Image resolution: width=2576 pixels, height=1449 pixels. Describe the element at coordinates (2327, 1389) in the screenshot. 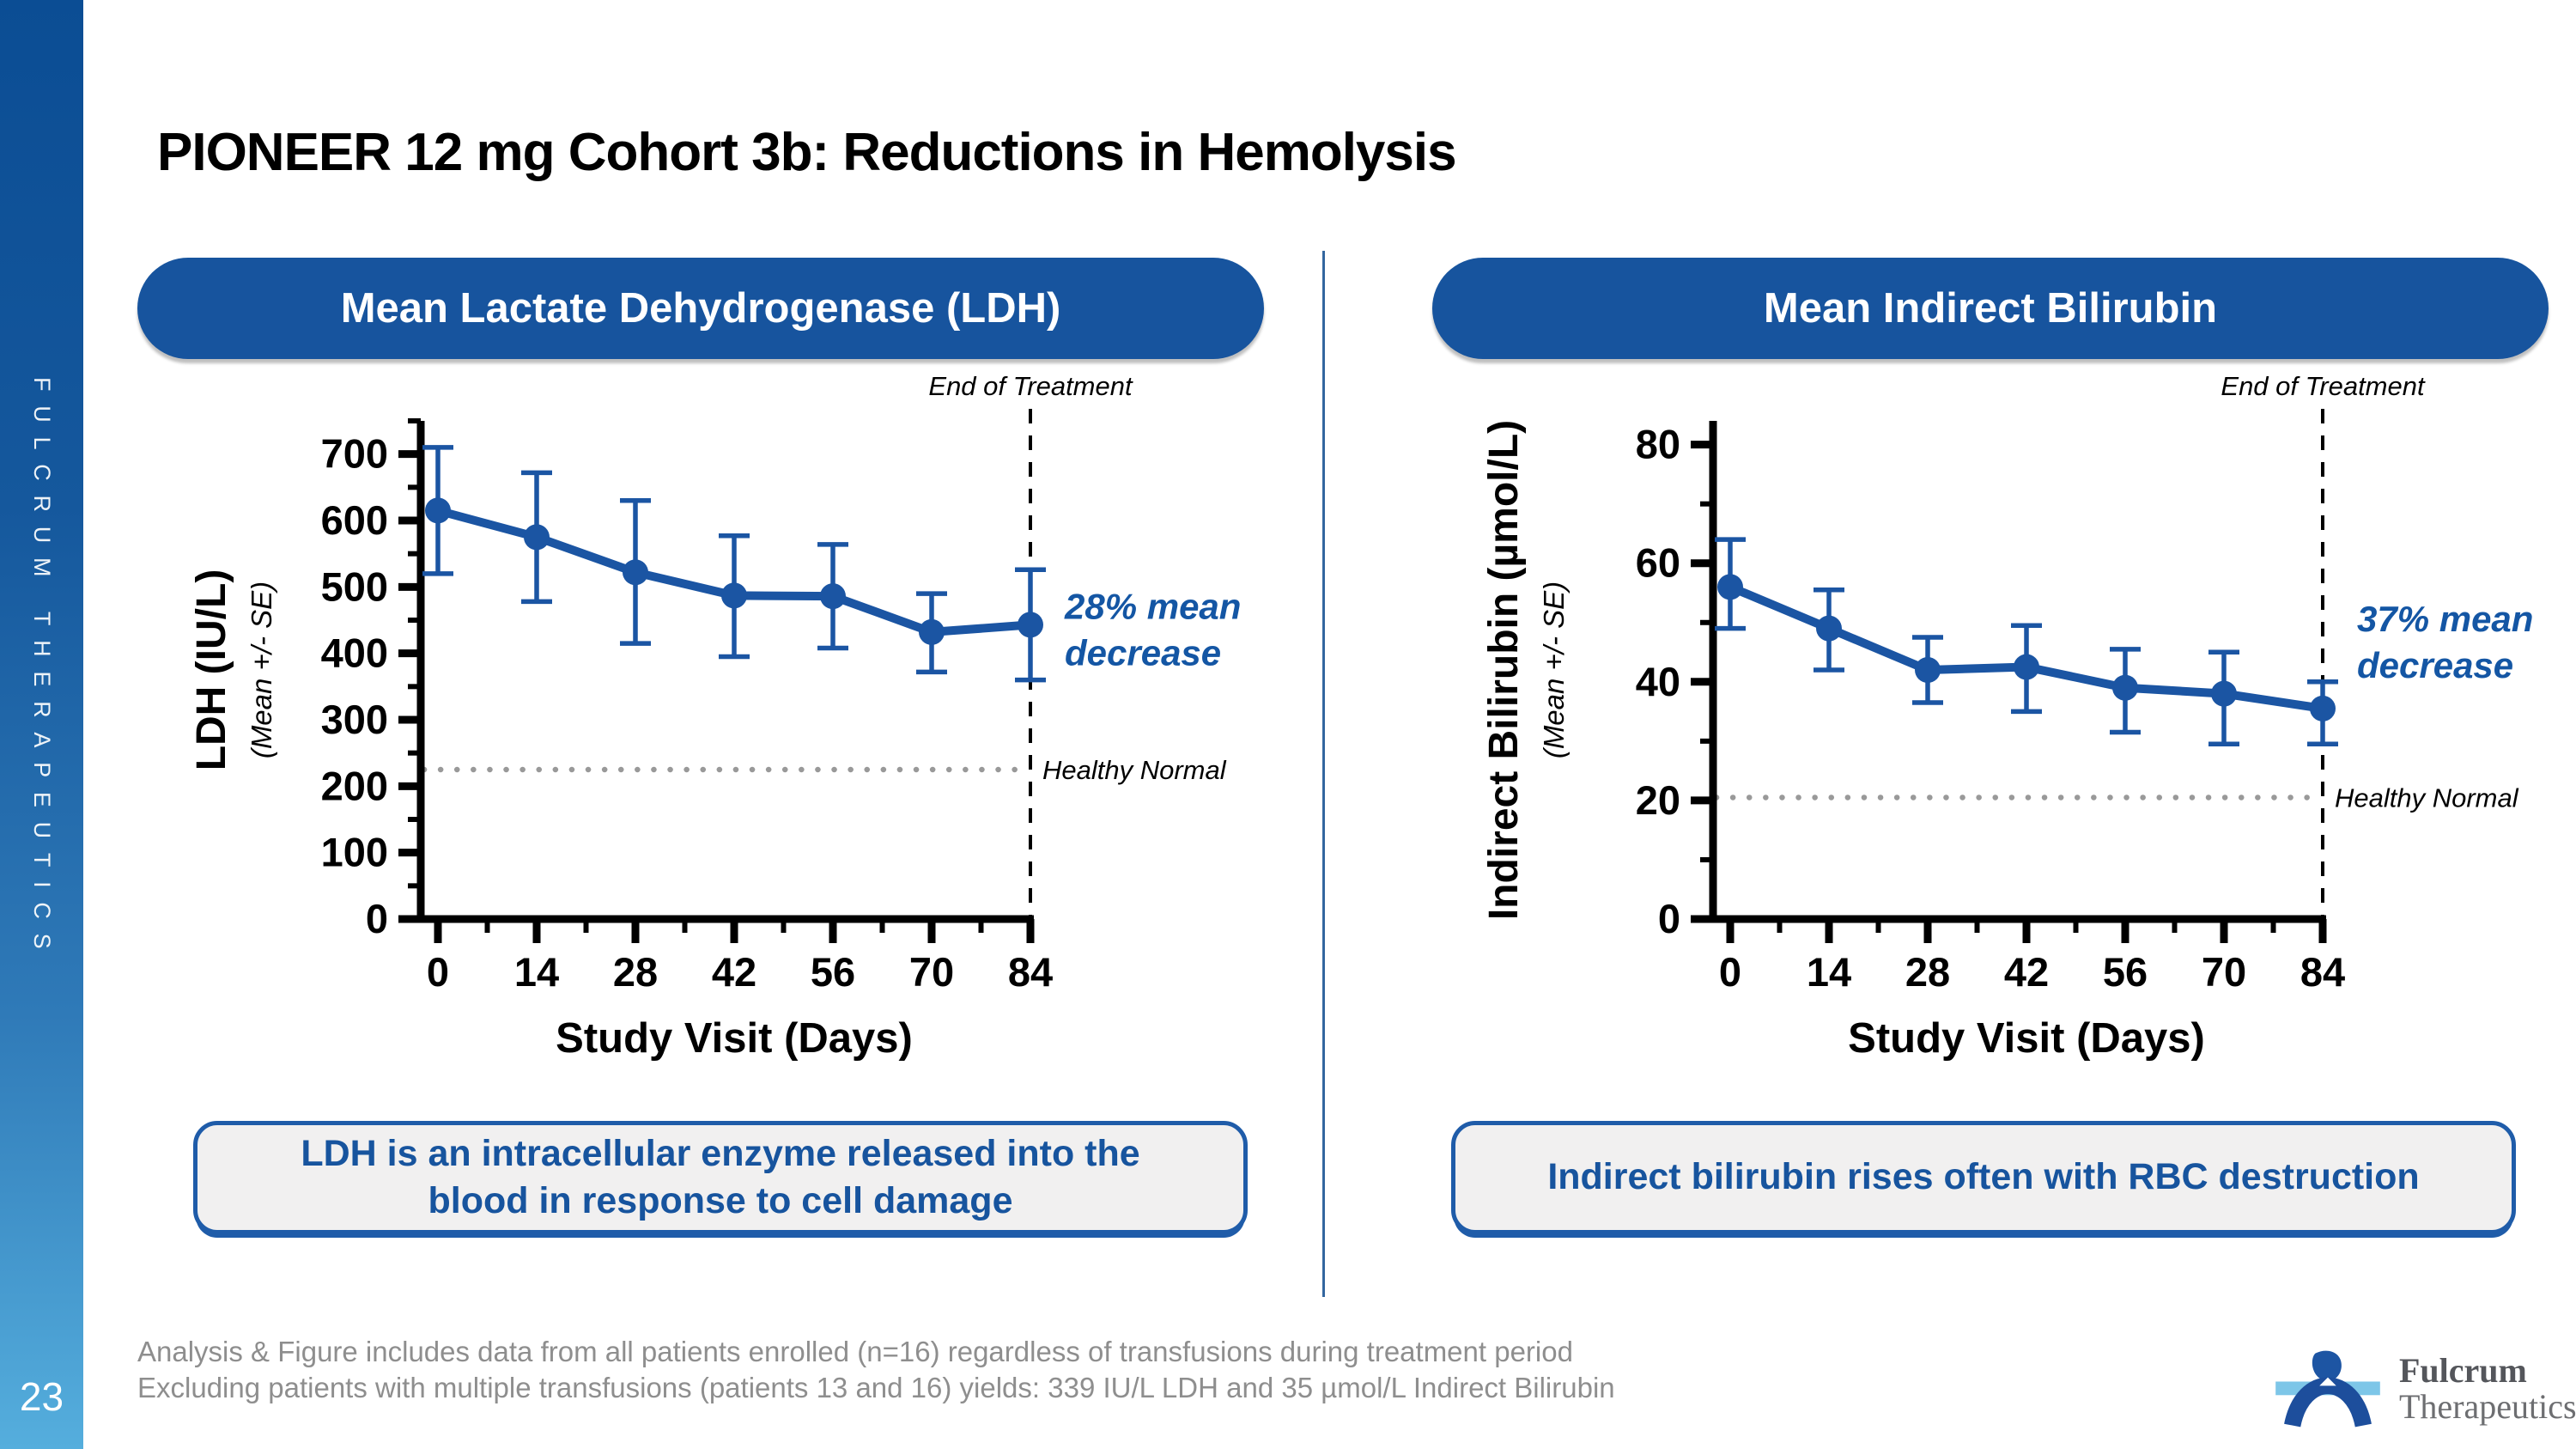

I see `fulcrum-logo-icon` at that location.